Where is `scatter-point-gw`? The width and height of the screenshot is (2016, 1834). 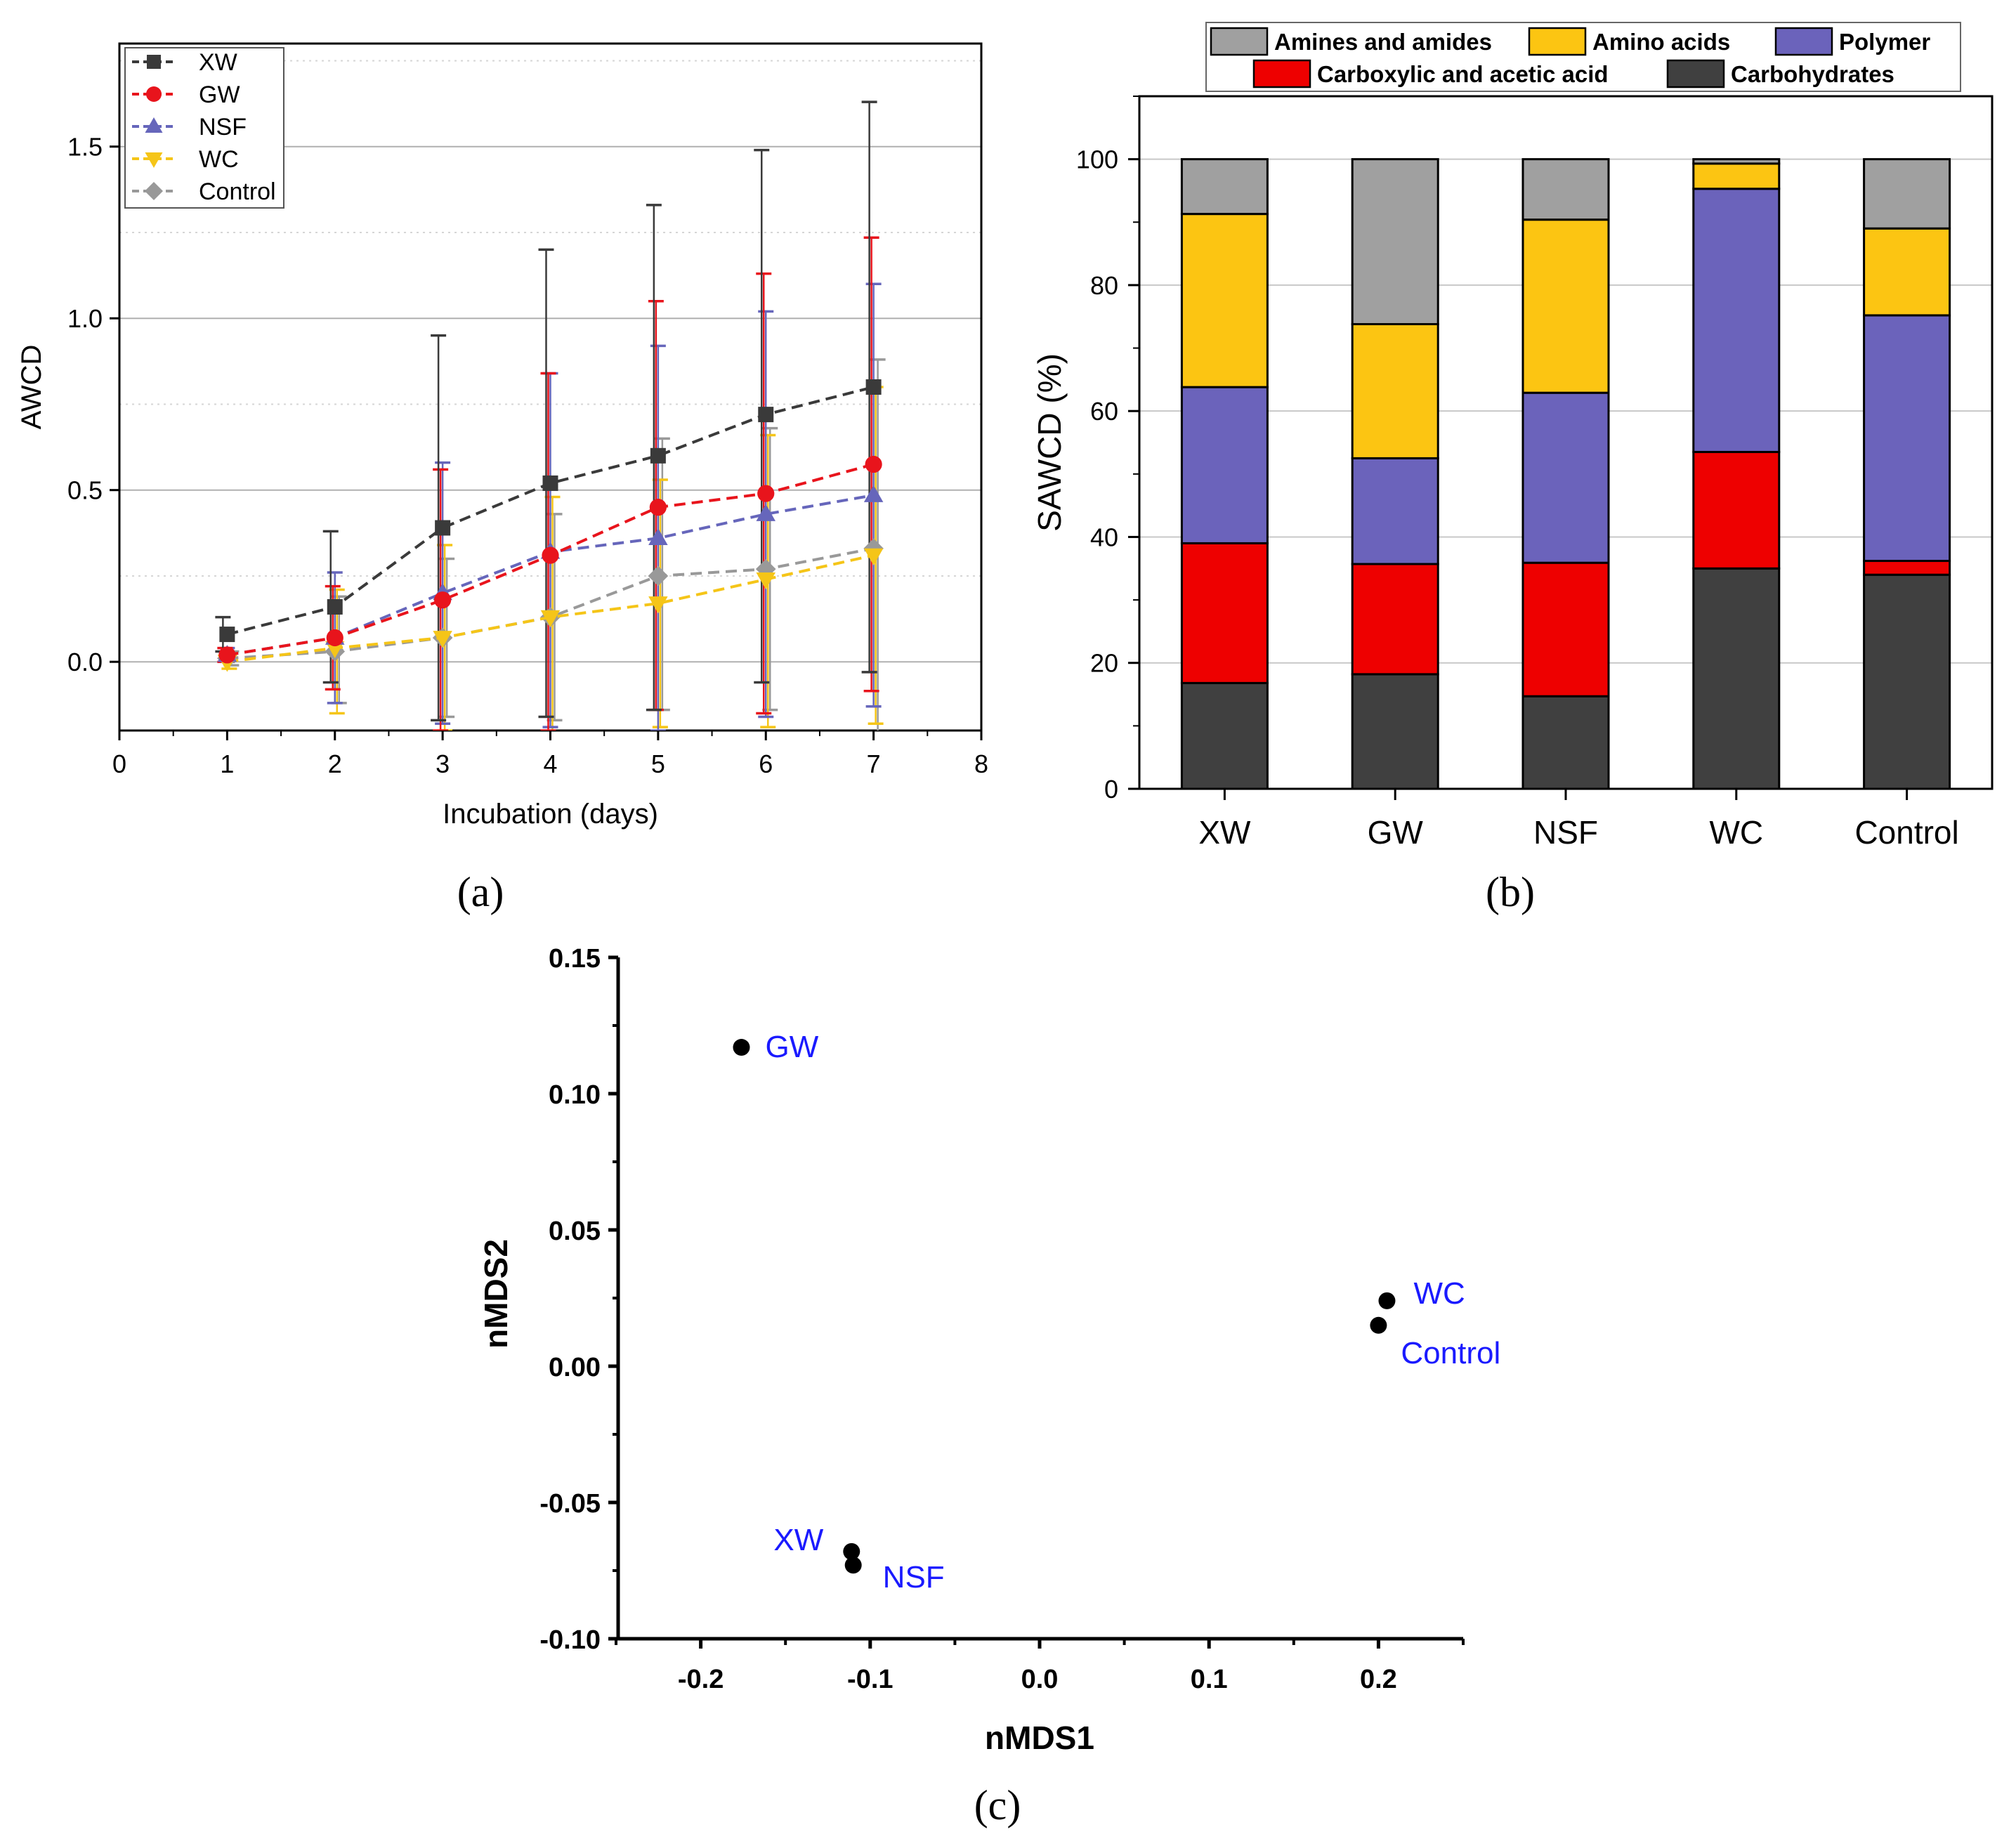
scatter-point-gw is located at coordinates (741, 1047).